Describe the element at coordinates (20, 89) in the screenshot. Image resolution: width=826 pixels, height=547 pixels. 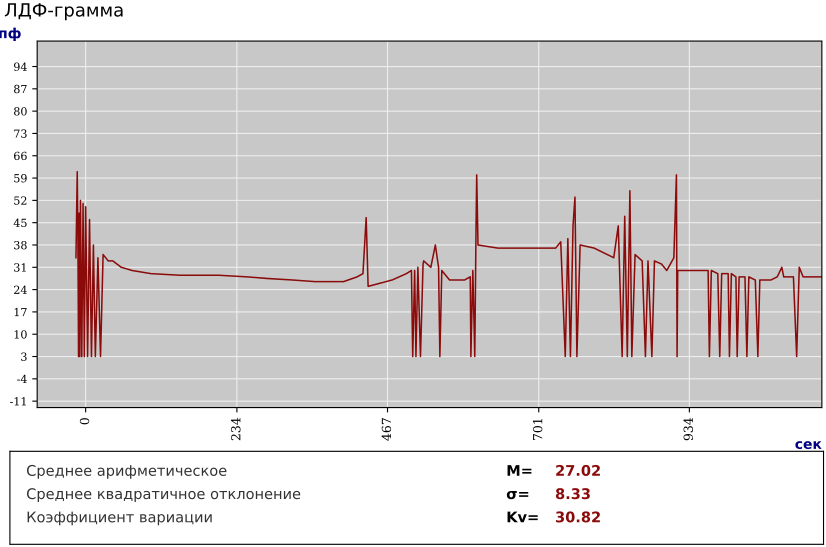
I see `y-tick-label: 87` at that location.